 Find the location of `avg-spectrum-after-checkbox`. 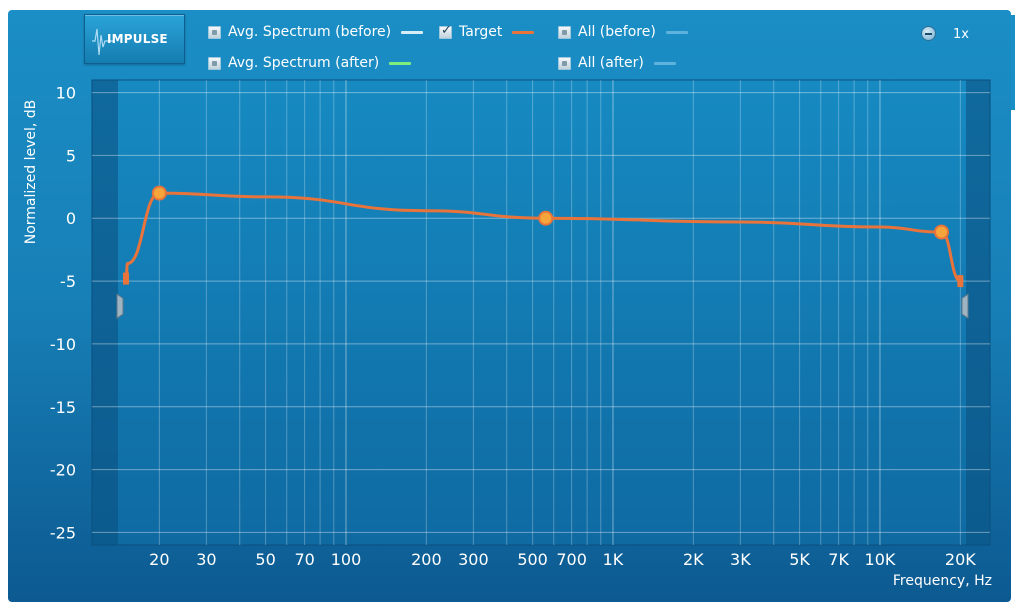

avg-spectrum-after-checkbox is located at coordinates (214, 63).